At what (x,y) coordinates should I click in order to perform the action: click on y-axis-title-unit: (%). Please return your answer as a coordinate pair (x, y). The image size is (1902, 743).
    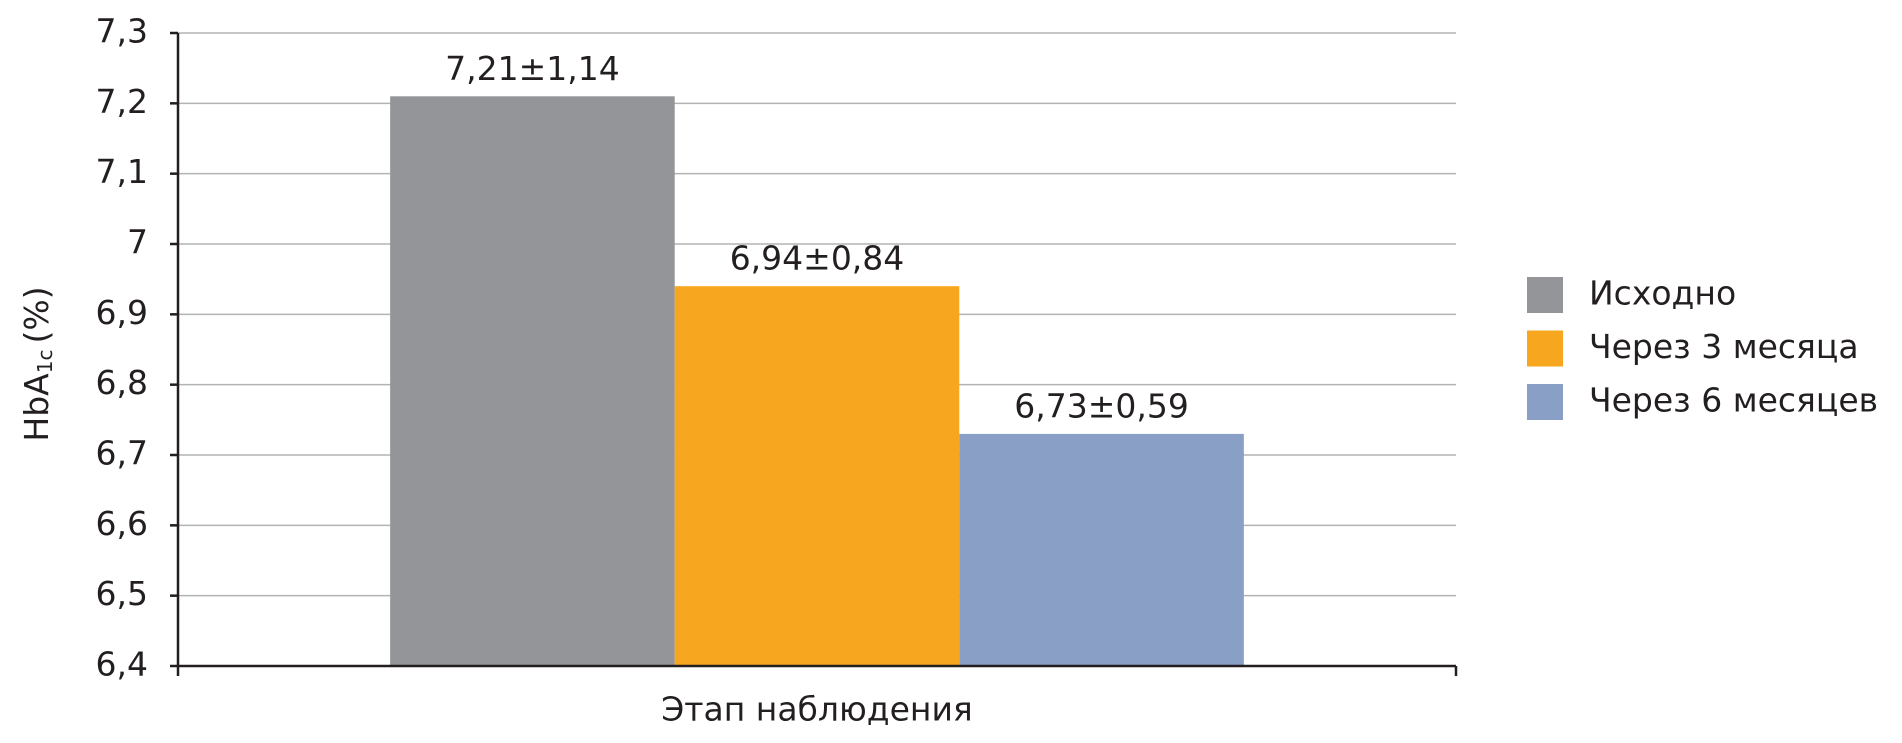
    Looking at the image, I should click on (36, 314).